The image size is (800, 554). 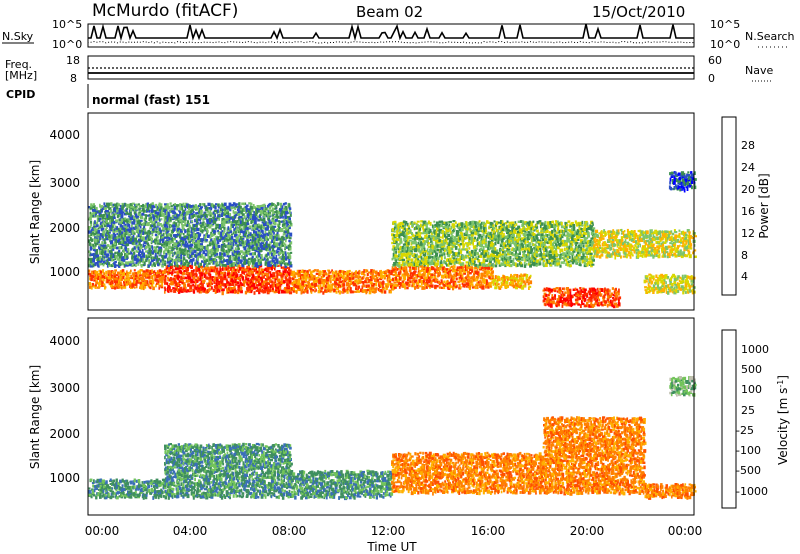 What do you see at coordinates (21, 75) in the screenshot?
I see `freq-label-line2: [MHz]` at bounding box center [21, 75].